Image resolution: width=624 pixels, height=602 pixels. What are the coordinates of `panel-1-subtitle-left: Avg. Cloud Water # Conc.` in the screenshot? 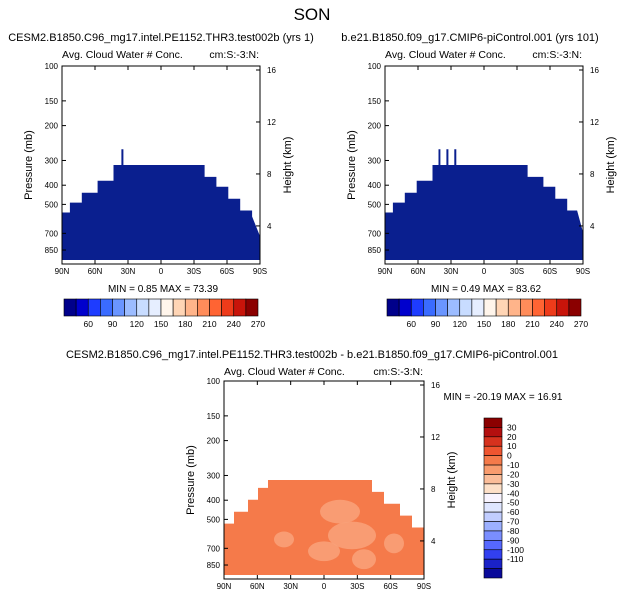 It's located at (122, 55).